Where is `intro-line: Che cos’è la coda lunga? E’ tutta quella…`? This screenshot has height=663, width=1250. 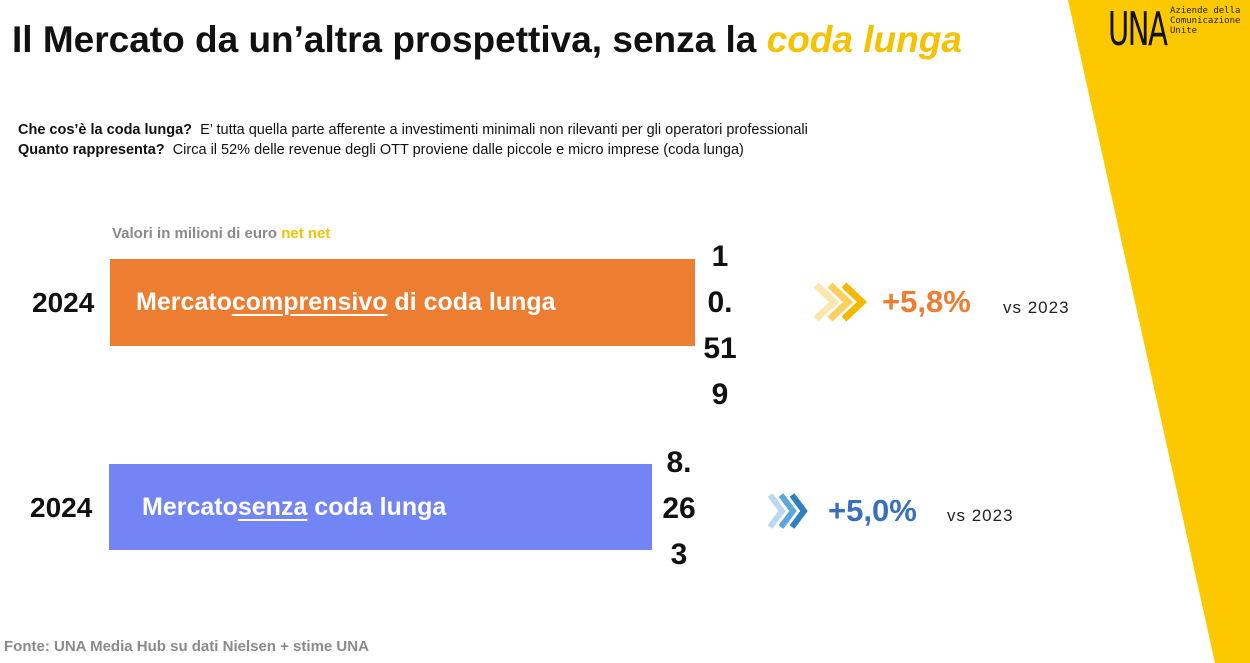 intro-line: Che cos’è la coda lunga? E’ tutta quella… is located at coordinates (413, 130).